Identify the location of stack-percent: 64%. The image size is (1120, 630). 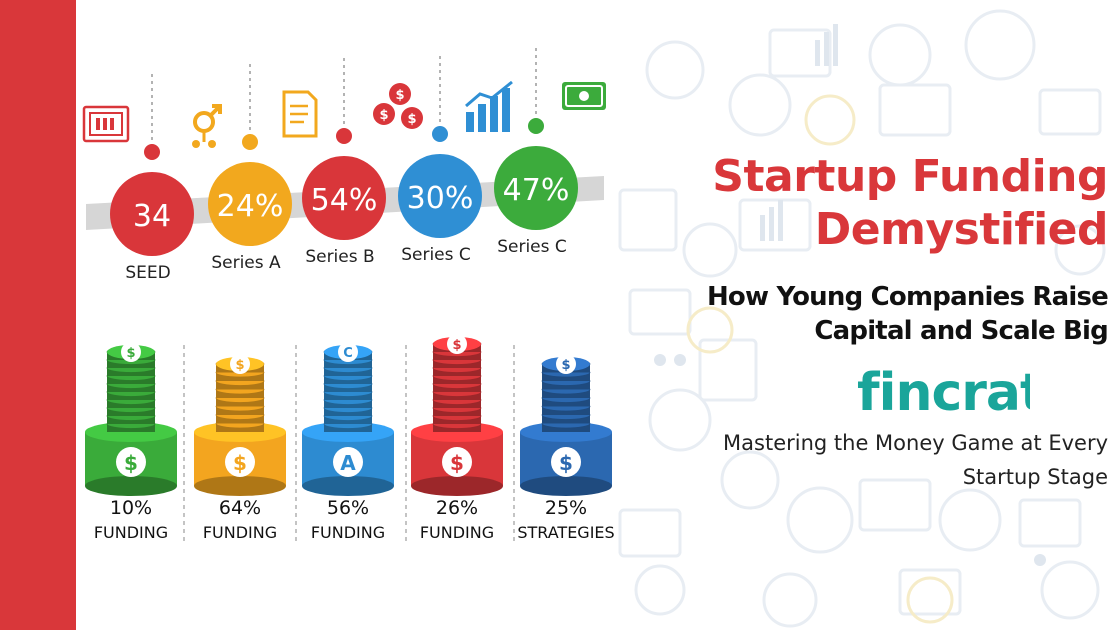
(240, 508).